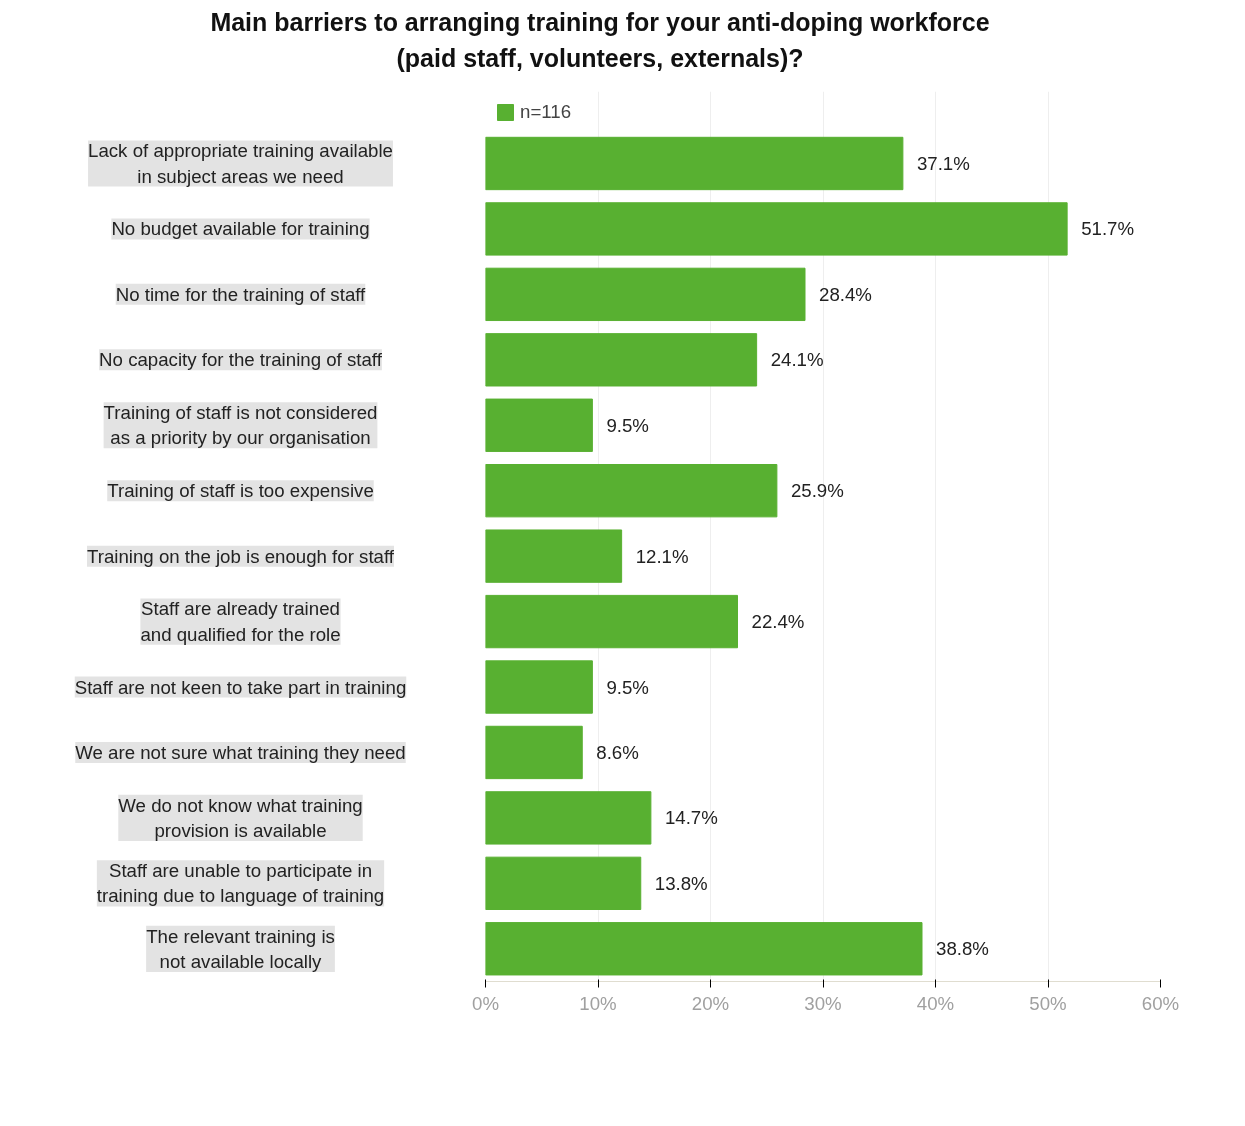 This screenshot has height=1126, width=1245. What do you see at coordinates (943, 164) in the screenshot?
I see `data-label: 37.1%` at bounding box center [943, 164].